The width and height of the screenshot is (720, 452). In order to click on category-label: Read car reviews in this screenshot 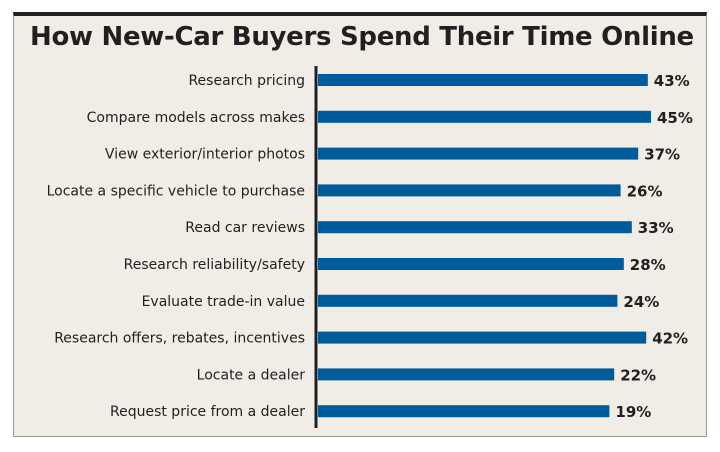, I will do `click(245, 228)`.